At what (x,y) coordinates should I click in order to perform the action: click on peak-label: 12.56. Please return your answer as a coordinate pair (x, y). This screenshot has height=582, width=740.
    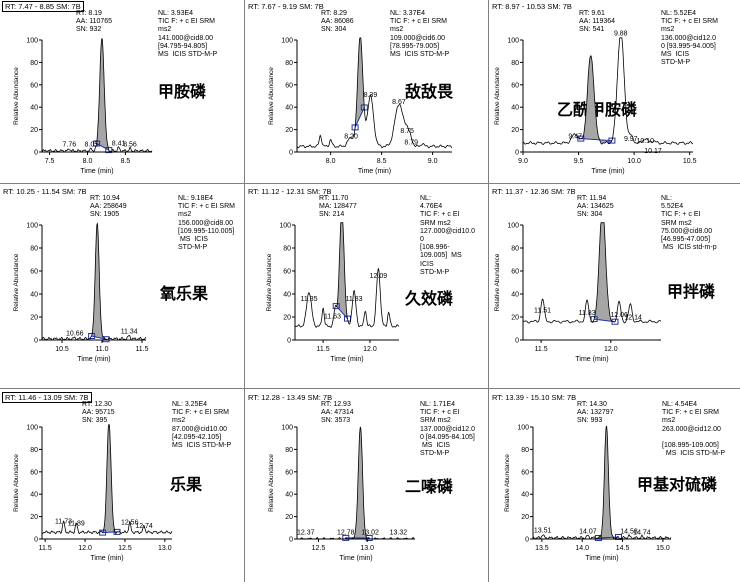
    Looking at the image, I should click on (130, 523).